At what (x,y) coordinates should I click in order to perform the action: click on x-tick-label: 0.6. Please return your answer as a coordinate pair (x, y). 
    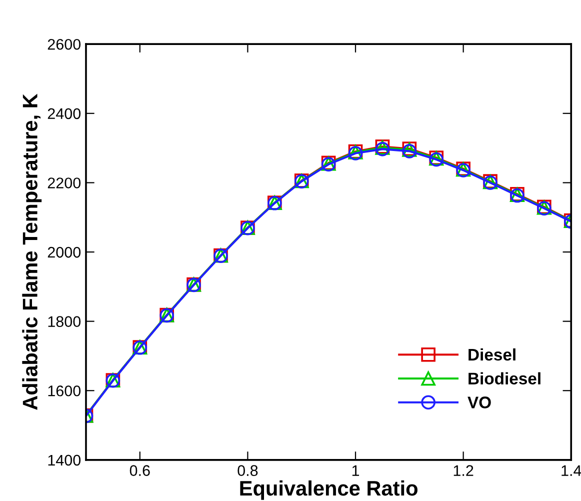
    Looking at the image, I should click on (140, 470).